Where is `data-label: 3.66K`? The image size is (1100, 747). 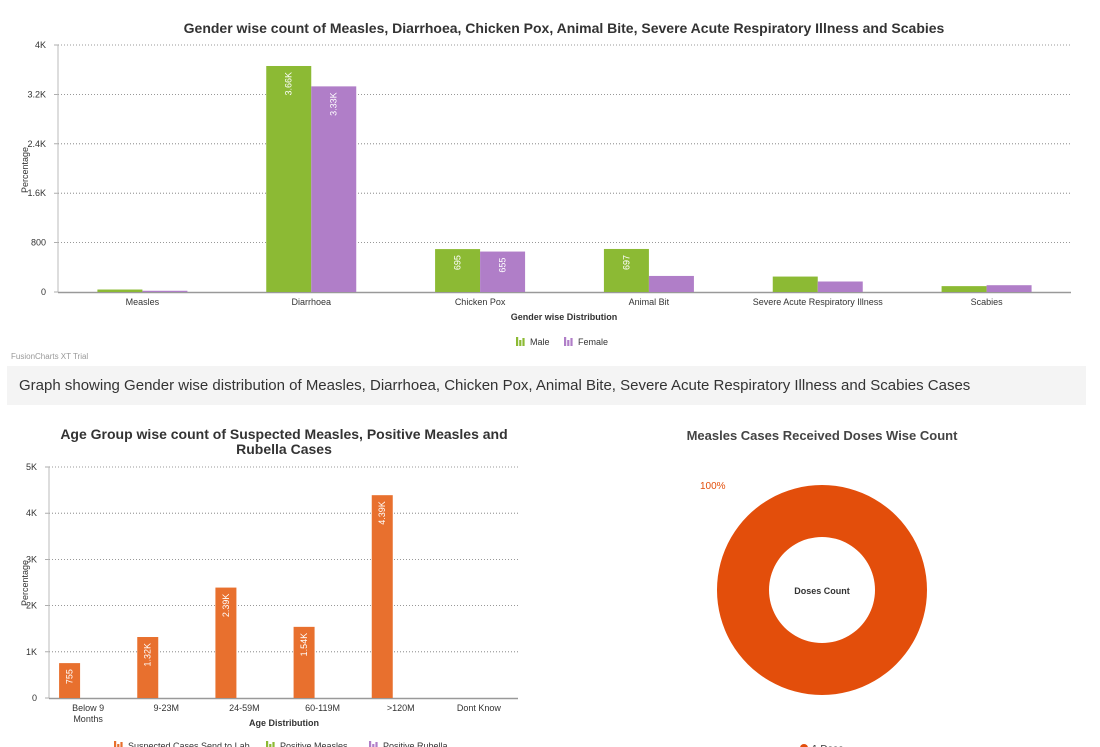 data-label: 3.66K is located at coordinates (289, 84).